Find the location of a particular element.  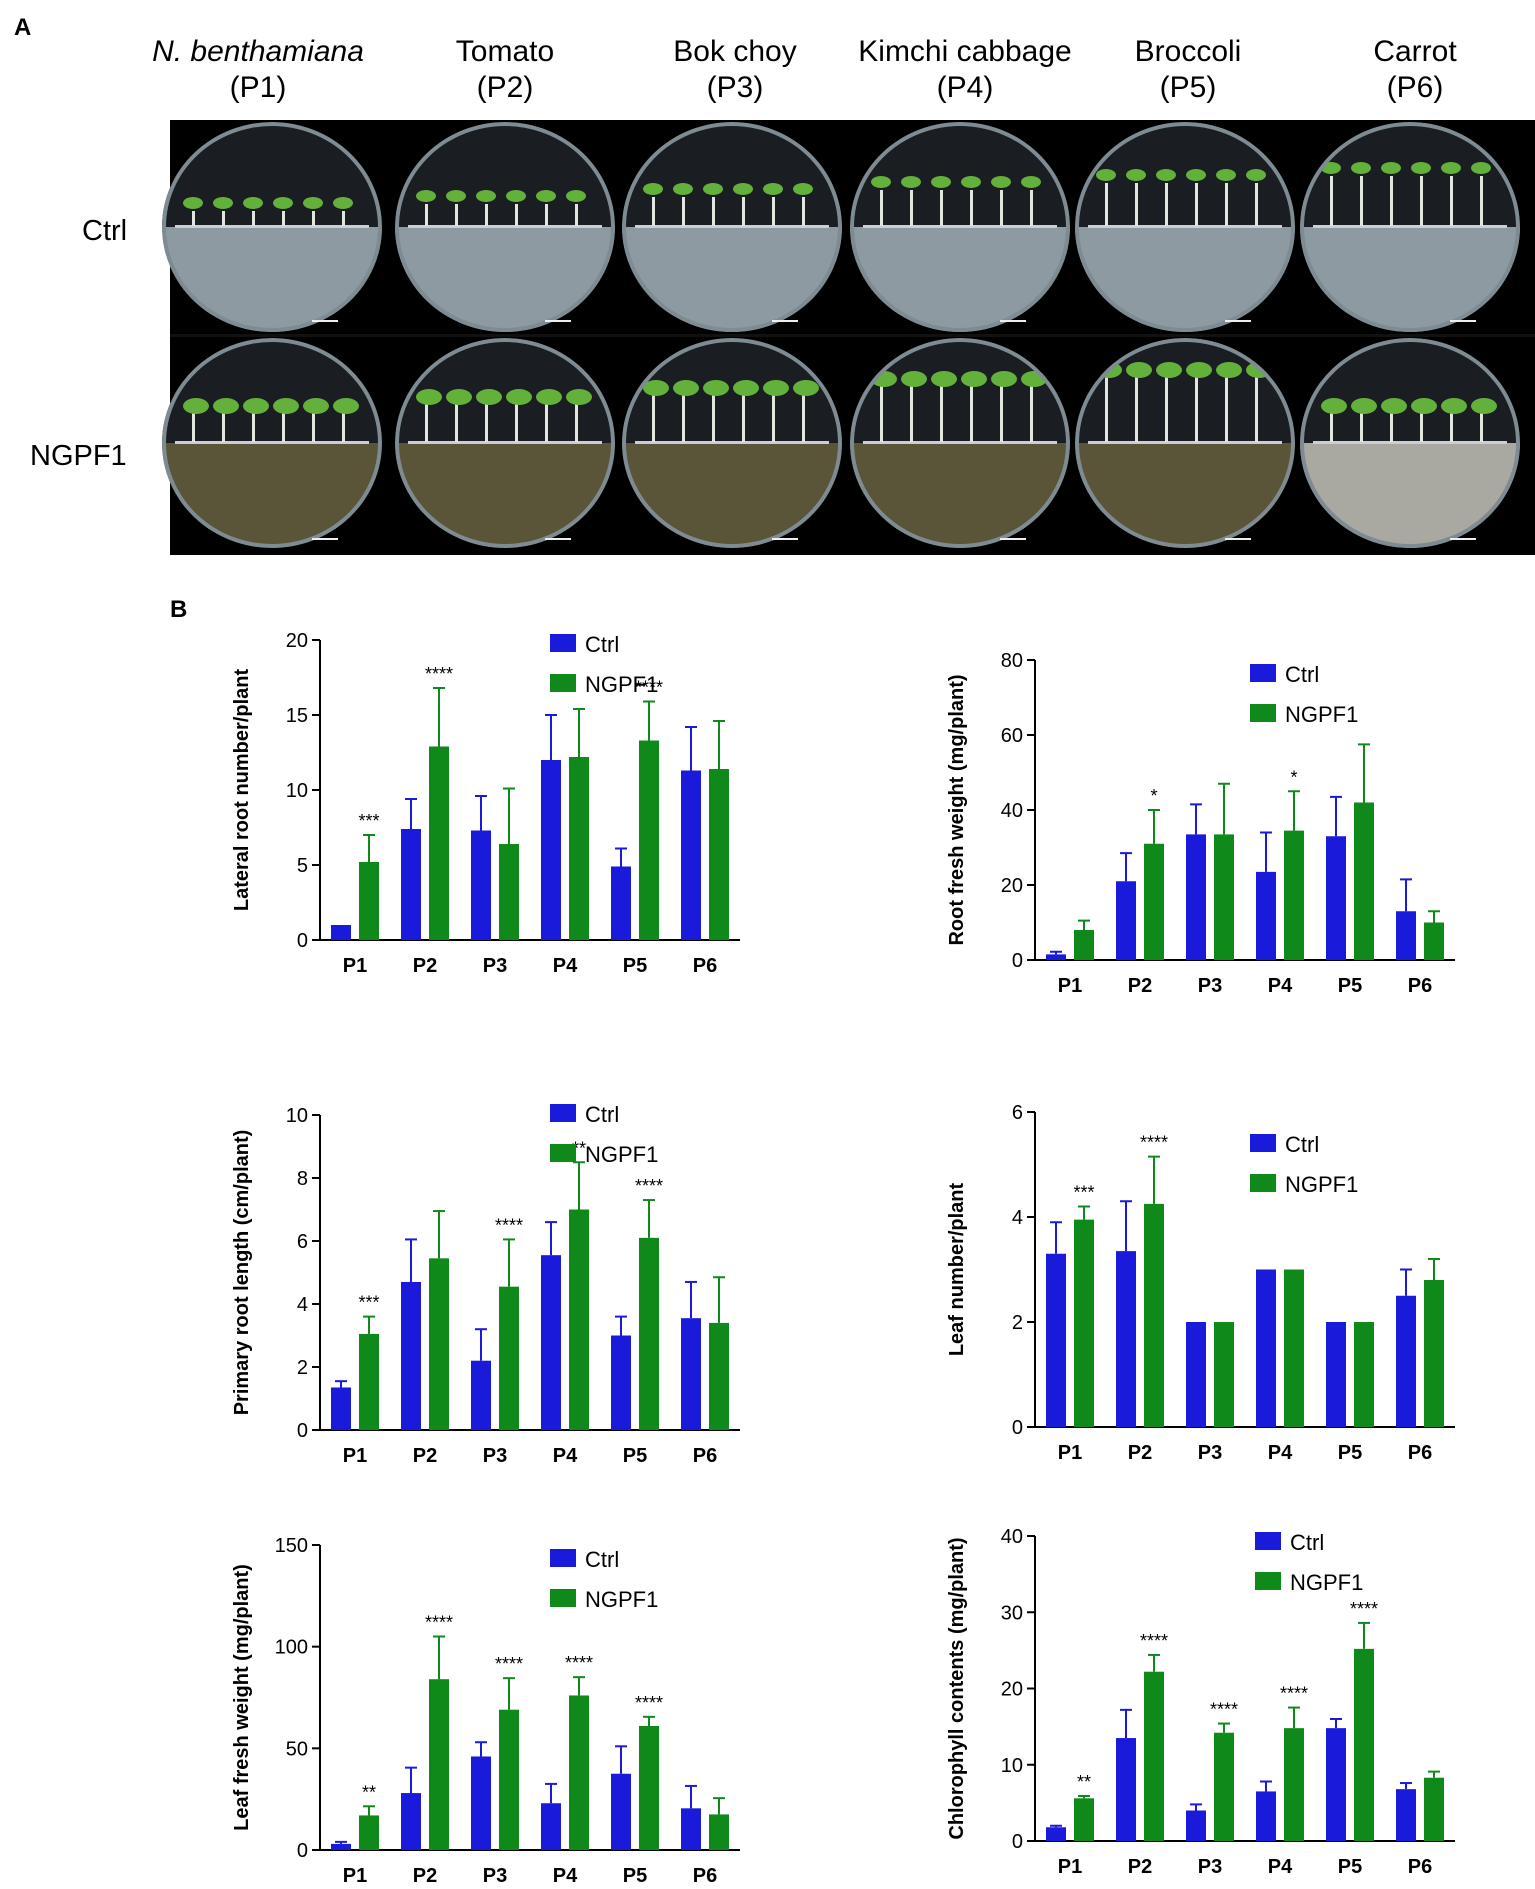

photo-row-divider is located at coordinates (852, 335).